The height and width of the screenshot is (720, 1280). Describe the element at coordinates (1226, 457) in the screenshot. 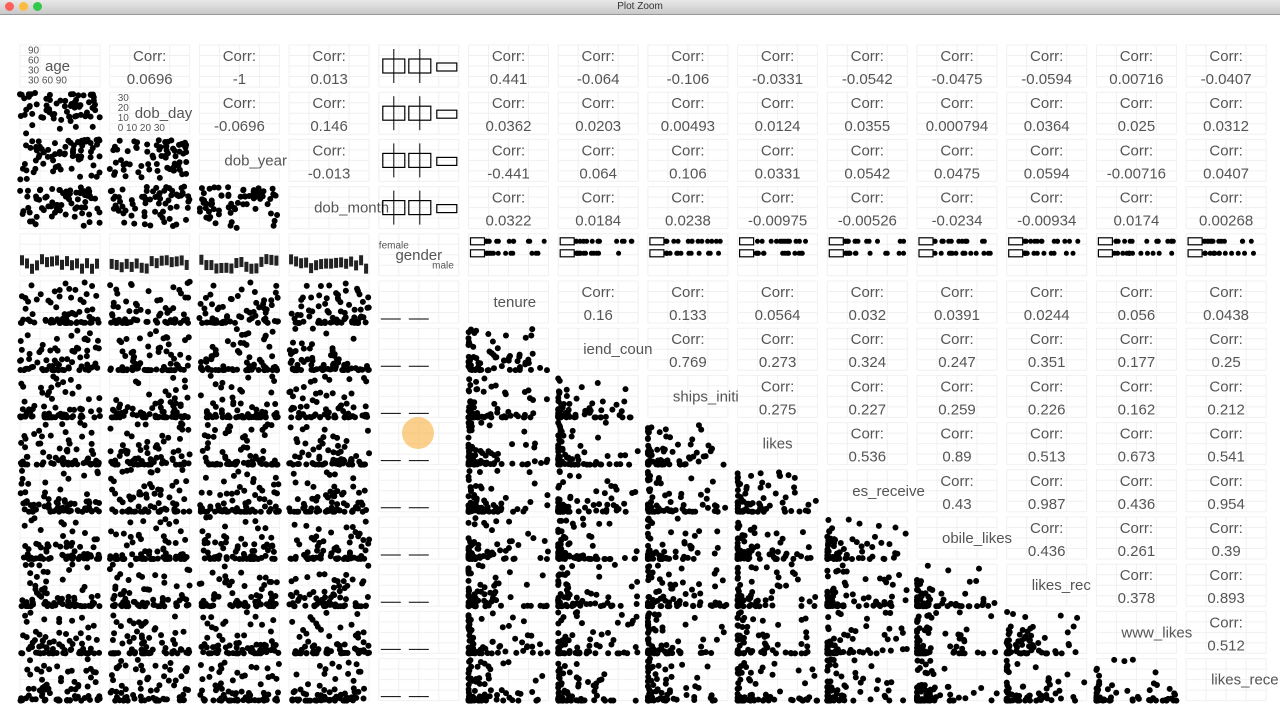

I see `corr-value: 0.541` at that location.